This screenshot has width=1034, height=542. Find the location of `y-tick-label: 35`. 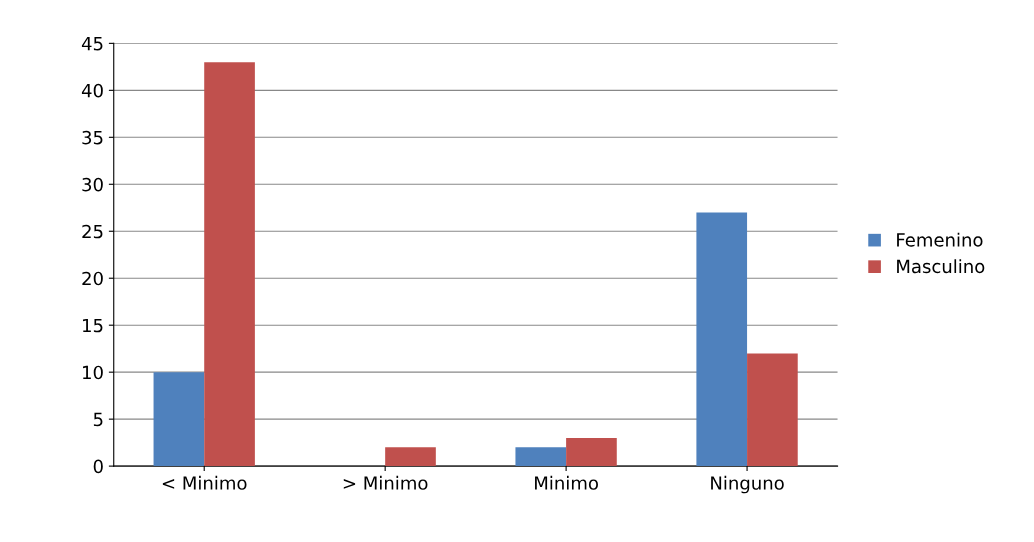

y-tick-label: 35 is located at coordinates (92, 137).